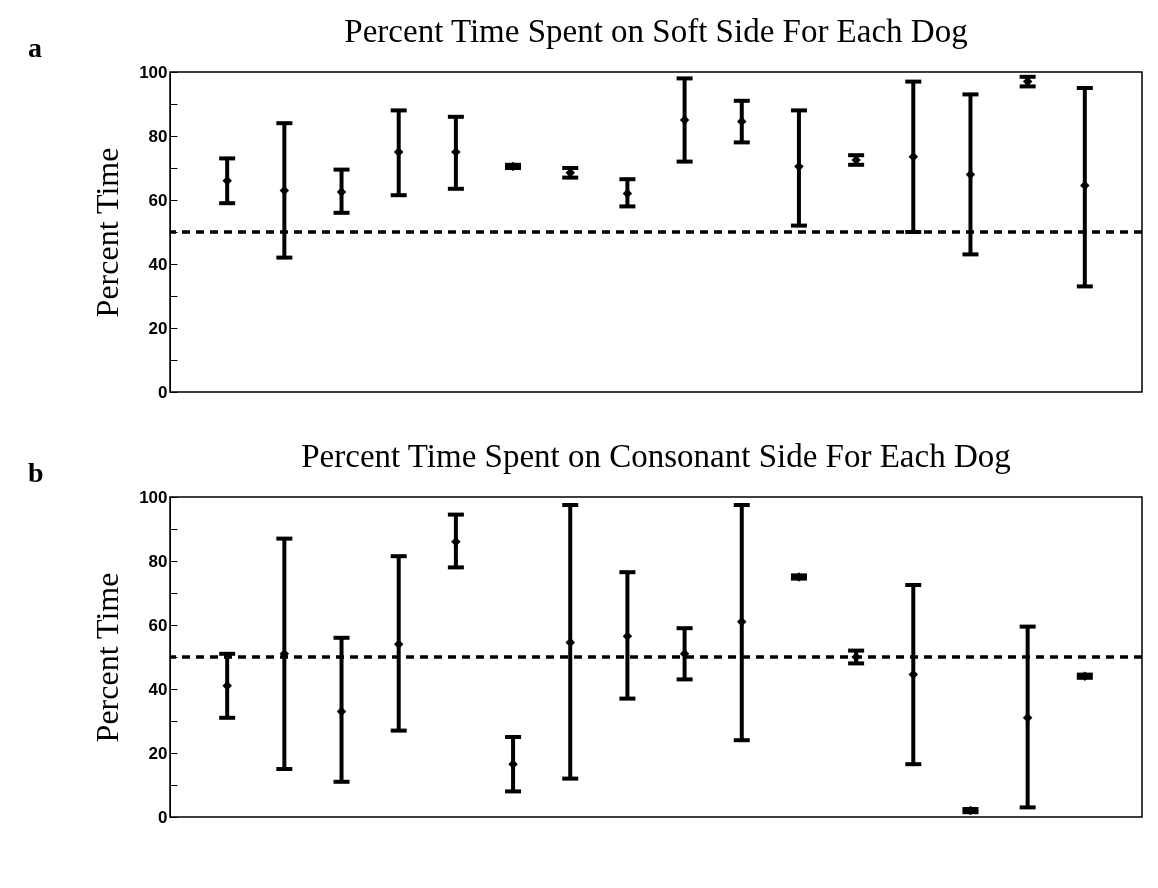 The image size is (1158, 888). I want to click on text: b, so click(36, 473).